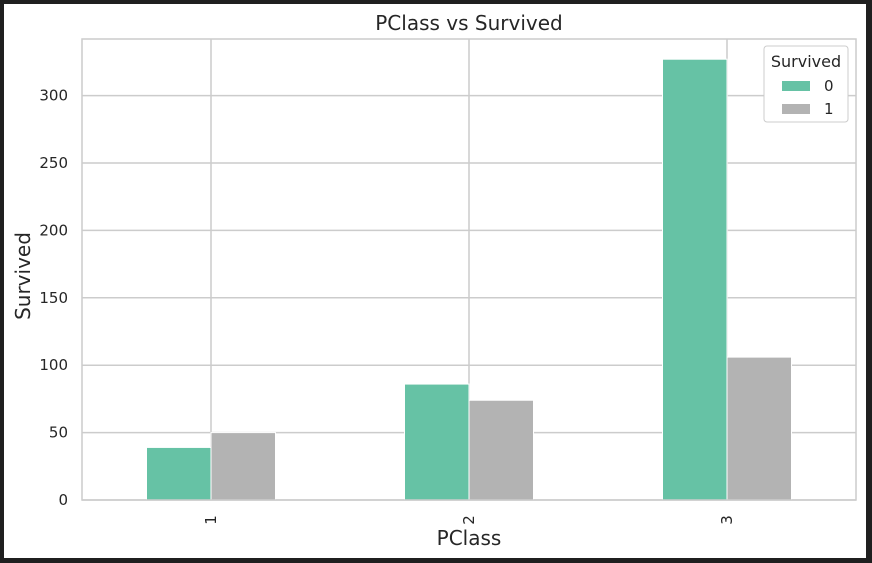  I want to click on y-tick-label: 150, so click(53, 298).